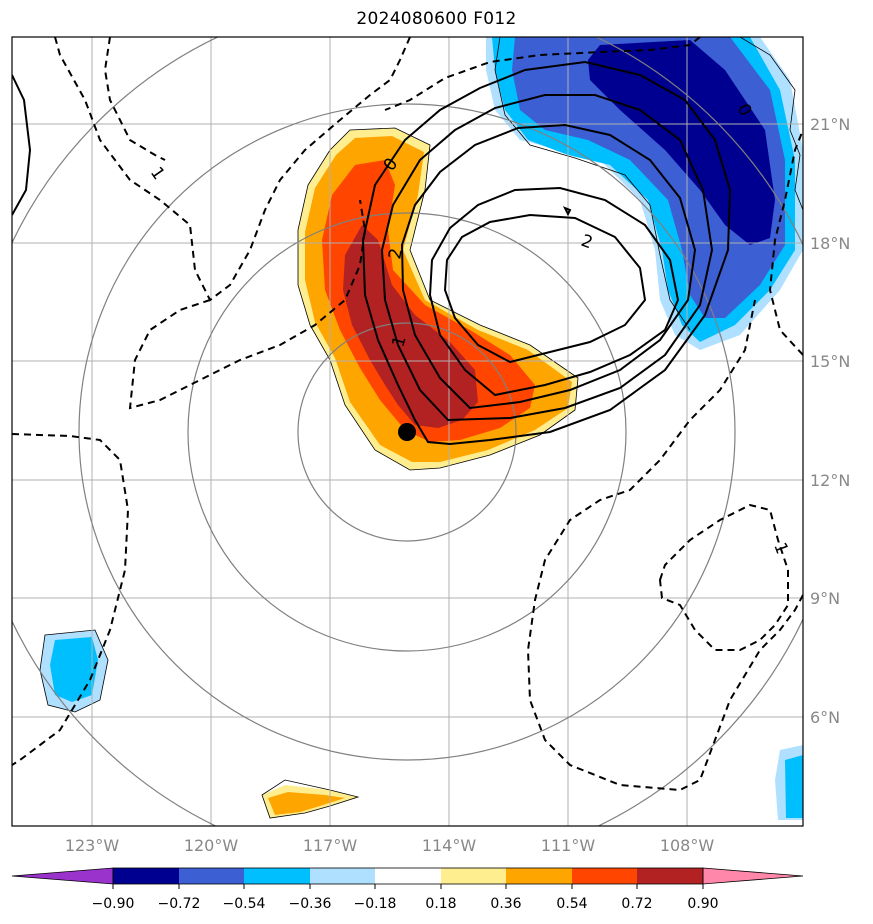 This screenshot has width=873, height=924. What do you see at coordinates (408, 886) in the screenshot?
I see `colorbar-ticks` at bounding box center [408, 886].